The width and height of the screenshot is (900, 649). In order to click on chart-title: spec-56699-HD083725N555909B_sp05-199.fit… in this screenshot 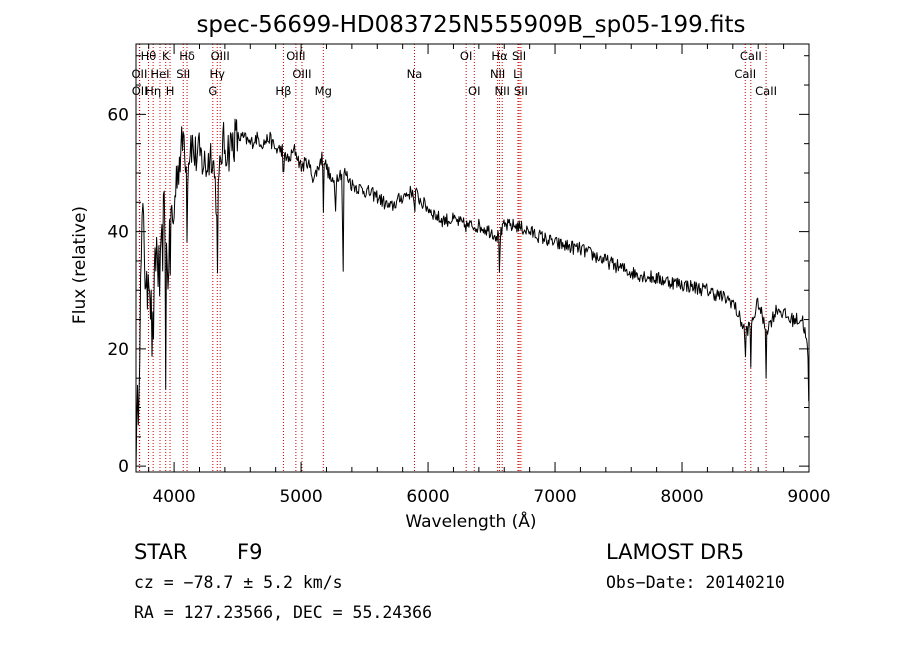, I will do `click(470, 25)`.